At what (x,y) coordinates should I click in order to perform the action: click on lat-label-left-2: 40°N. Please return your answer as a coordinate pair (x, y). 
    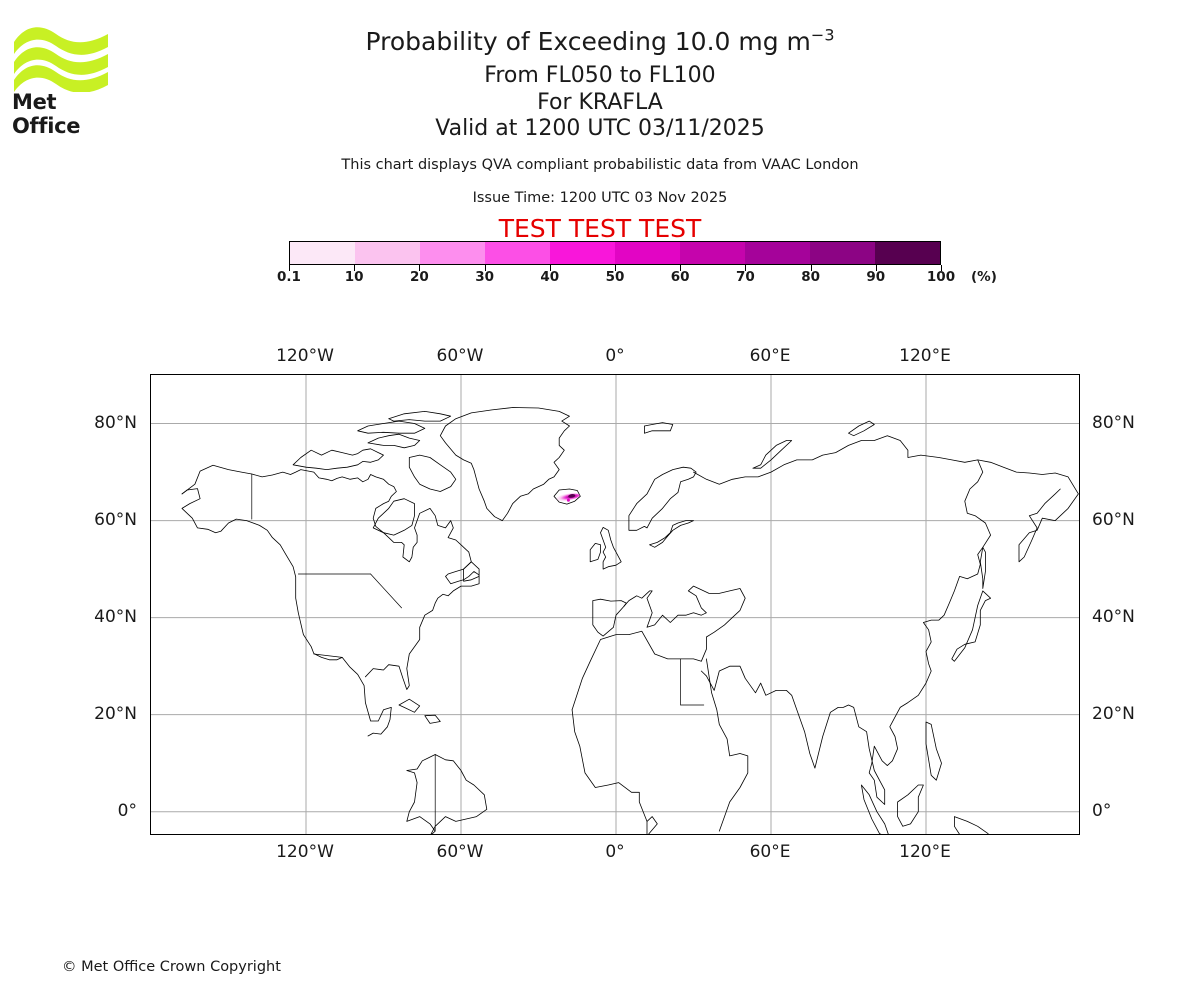
    Looking at the image, I should click on (115, 616).